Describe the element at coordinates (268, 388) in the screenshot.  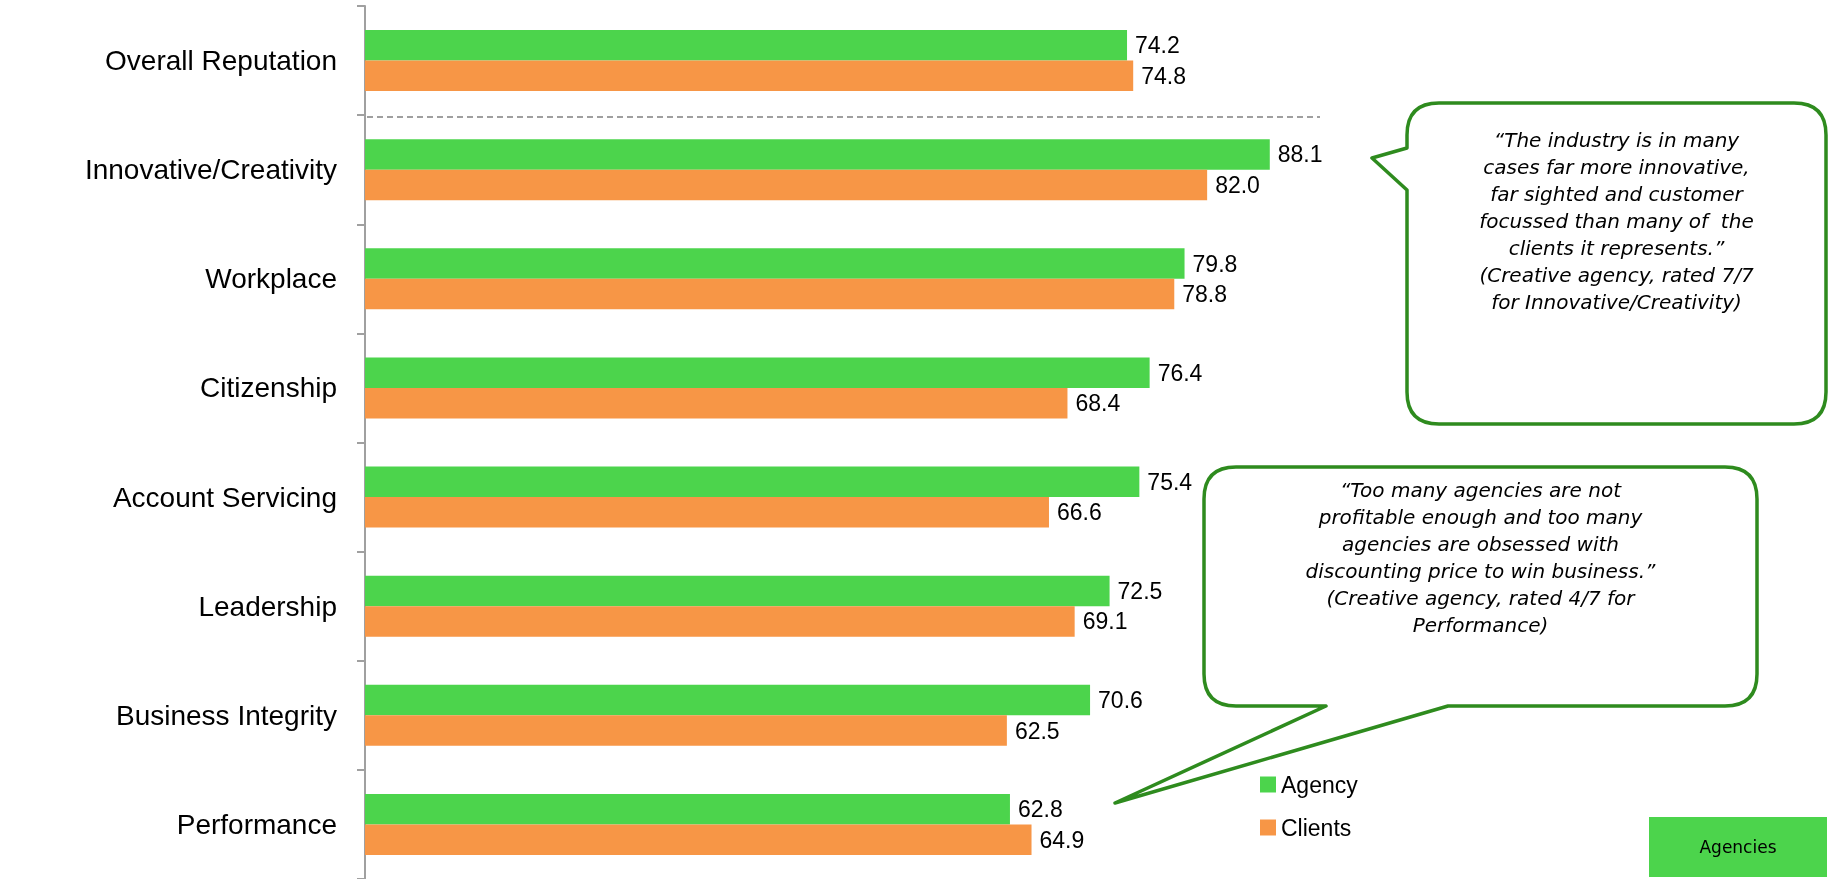
I see `y-tick-label: Citizenship` at that location.